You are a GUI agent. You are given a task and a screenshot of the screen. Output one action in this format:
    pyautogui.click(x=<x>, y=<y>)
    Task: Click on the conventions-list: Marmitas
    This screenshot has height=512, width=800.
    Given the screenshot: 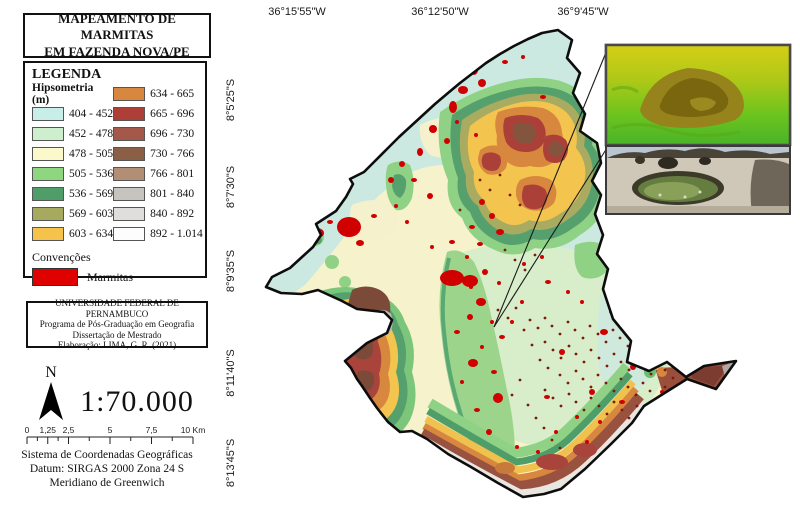 What is the action you would take?
    pyautogui.click(x=116, y=277)
    